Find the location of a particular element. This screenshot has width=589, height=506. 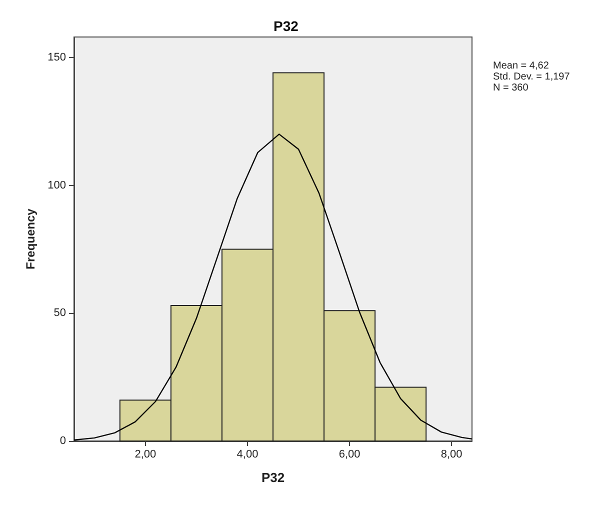

y-tick-label: 50 is located at coordinates (60, 313).